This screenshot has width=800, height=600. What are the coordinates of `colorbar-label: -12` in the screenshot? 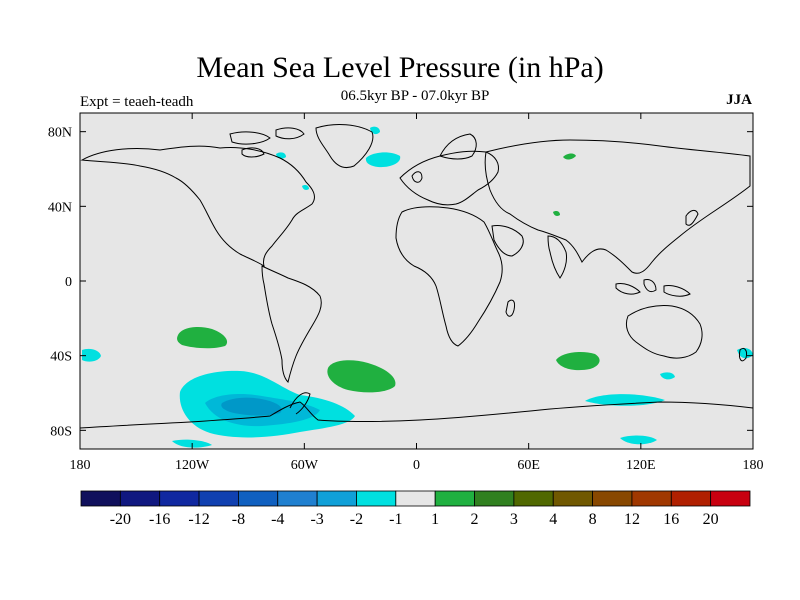 It's located at (198, 519).